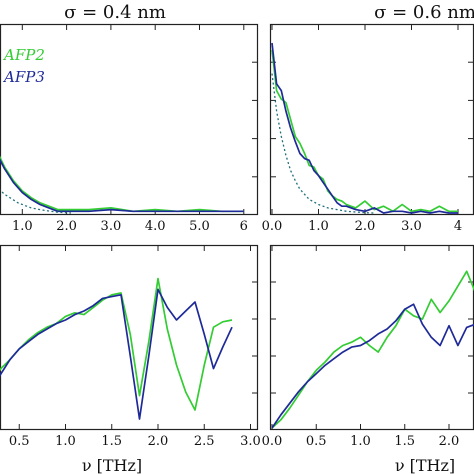 This screenshot has height=474, width=474. Describe the element at coordinates (115, 12) in the screenshot. I see `panel-title: σ = 0.4 nm` at that location.